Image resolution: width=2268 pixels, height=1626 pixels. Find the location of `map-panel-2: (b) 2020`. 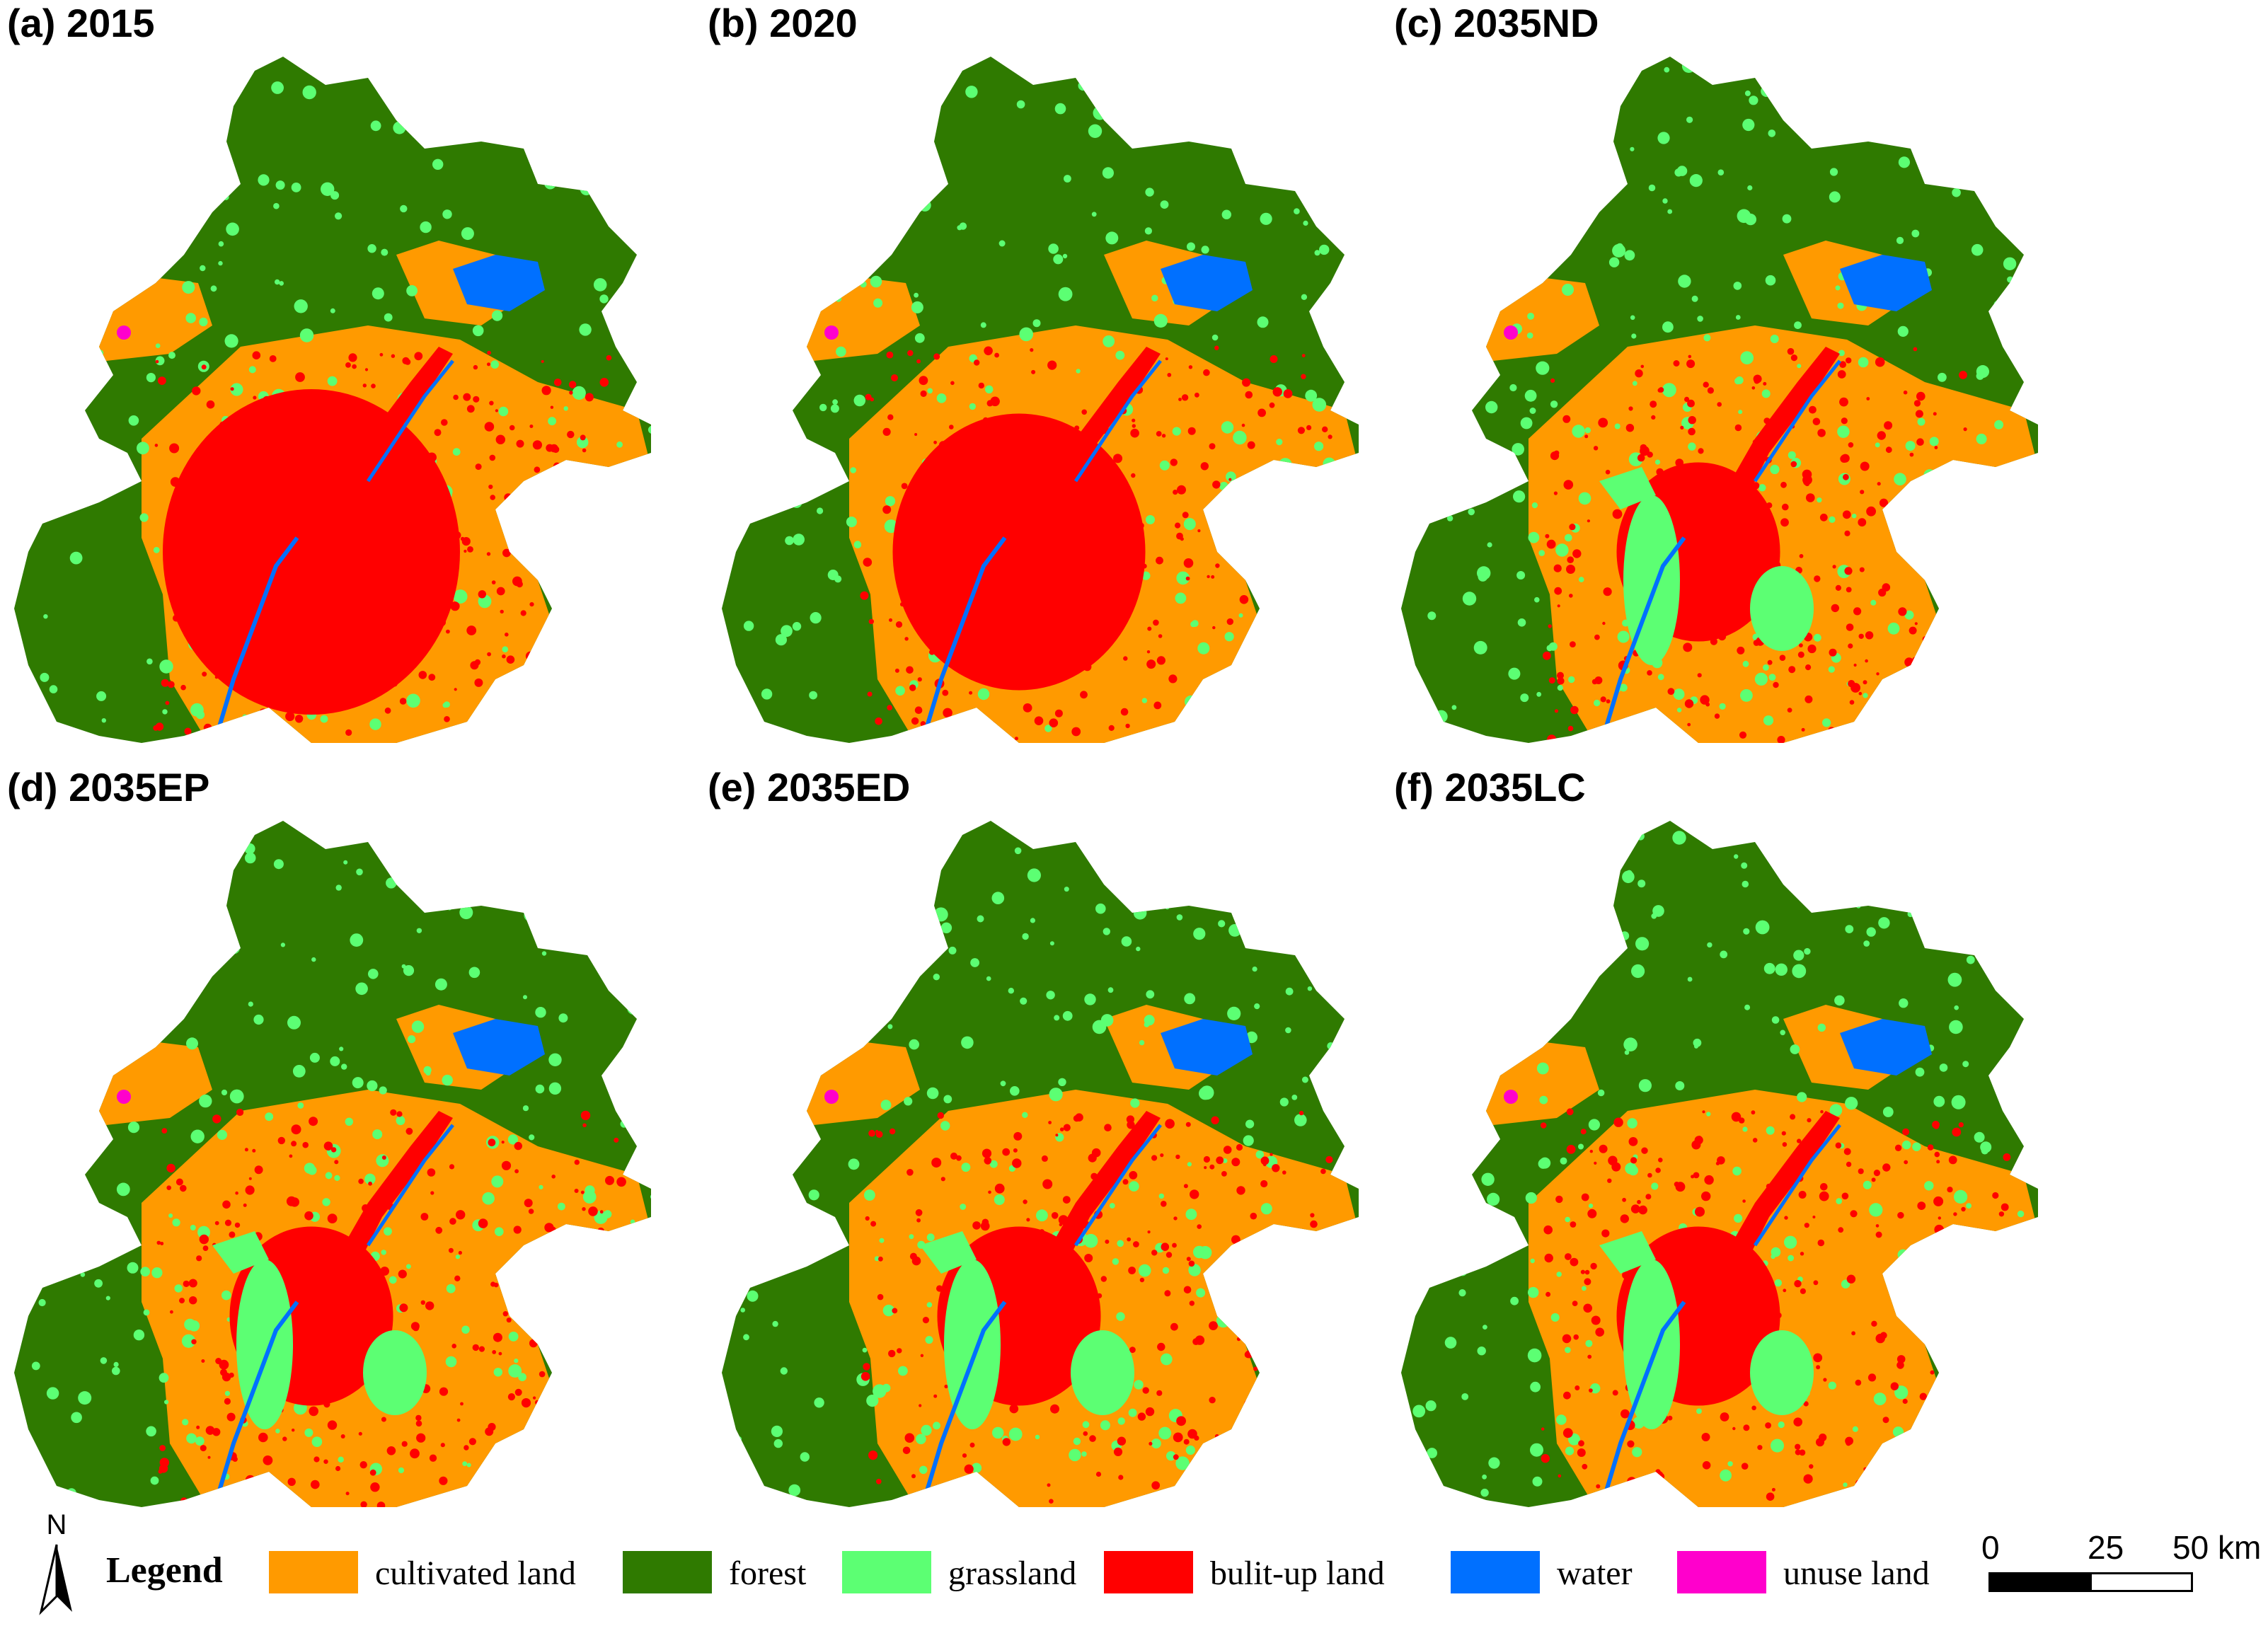

map-panel-2: (b) 2020 is located at coordinates (1061, 375).